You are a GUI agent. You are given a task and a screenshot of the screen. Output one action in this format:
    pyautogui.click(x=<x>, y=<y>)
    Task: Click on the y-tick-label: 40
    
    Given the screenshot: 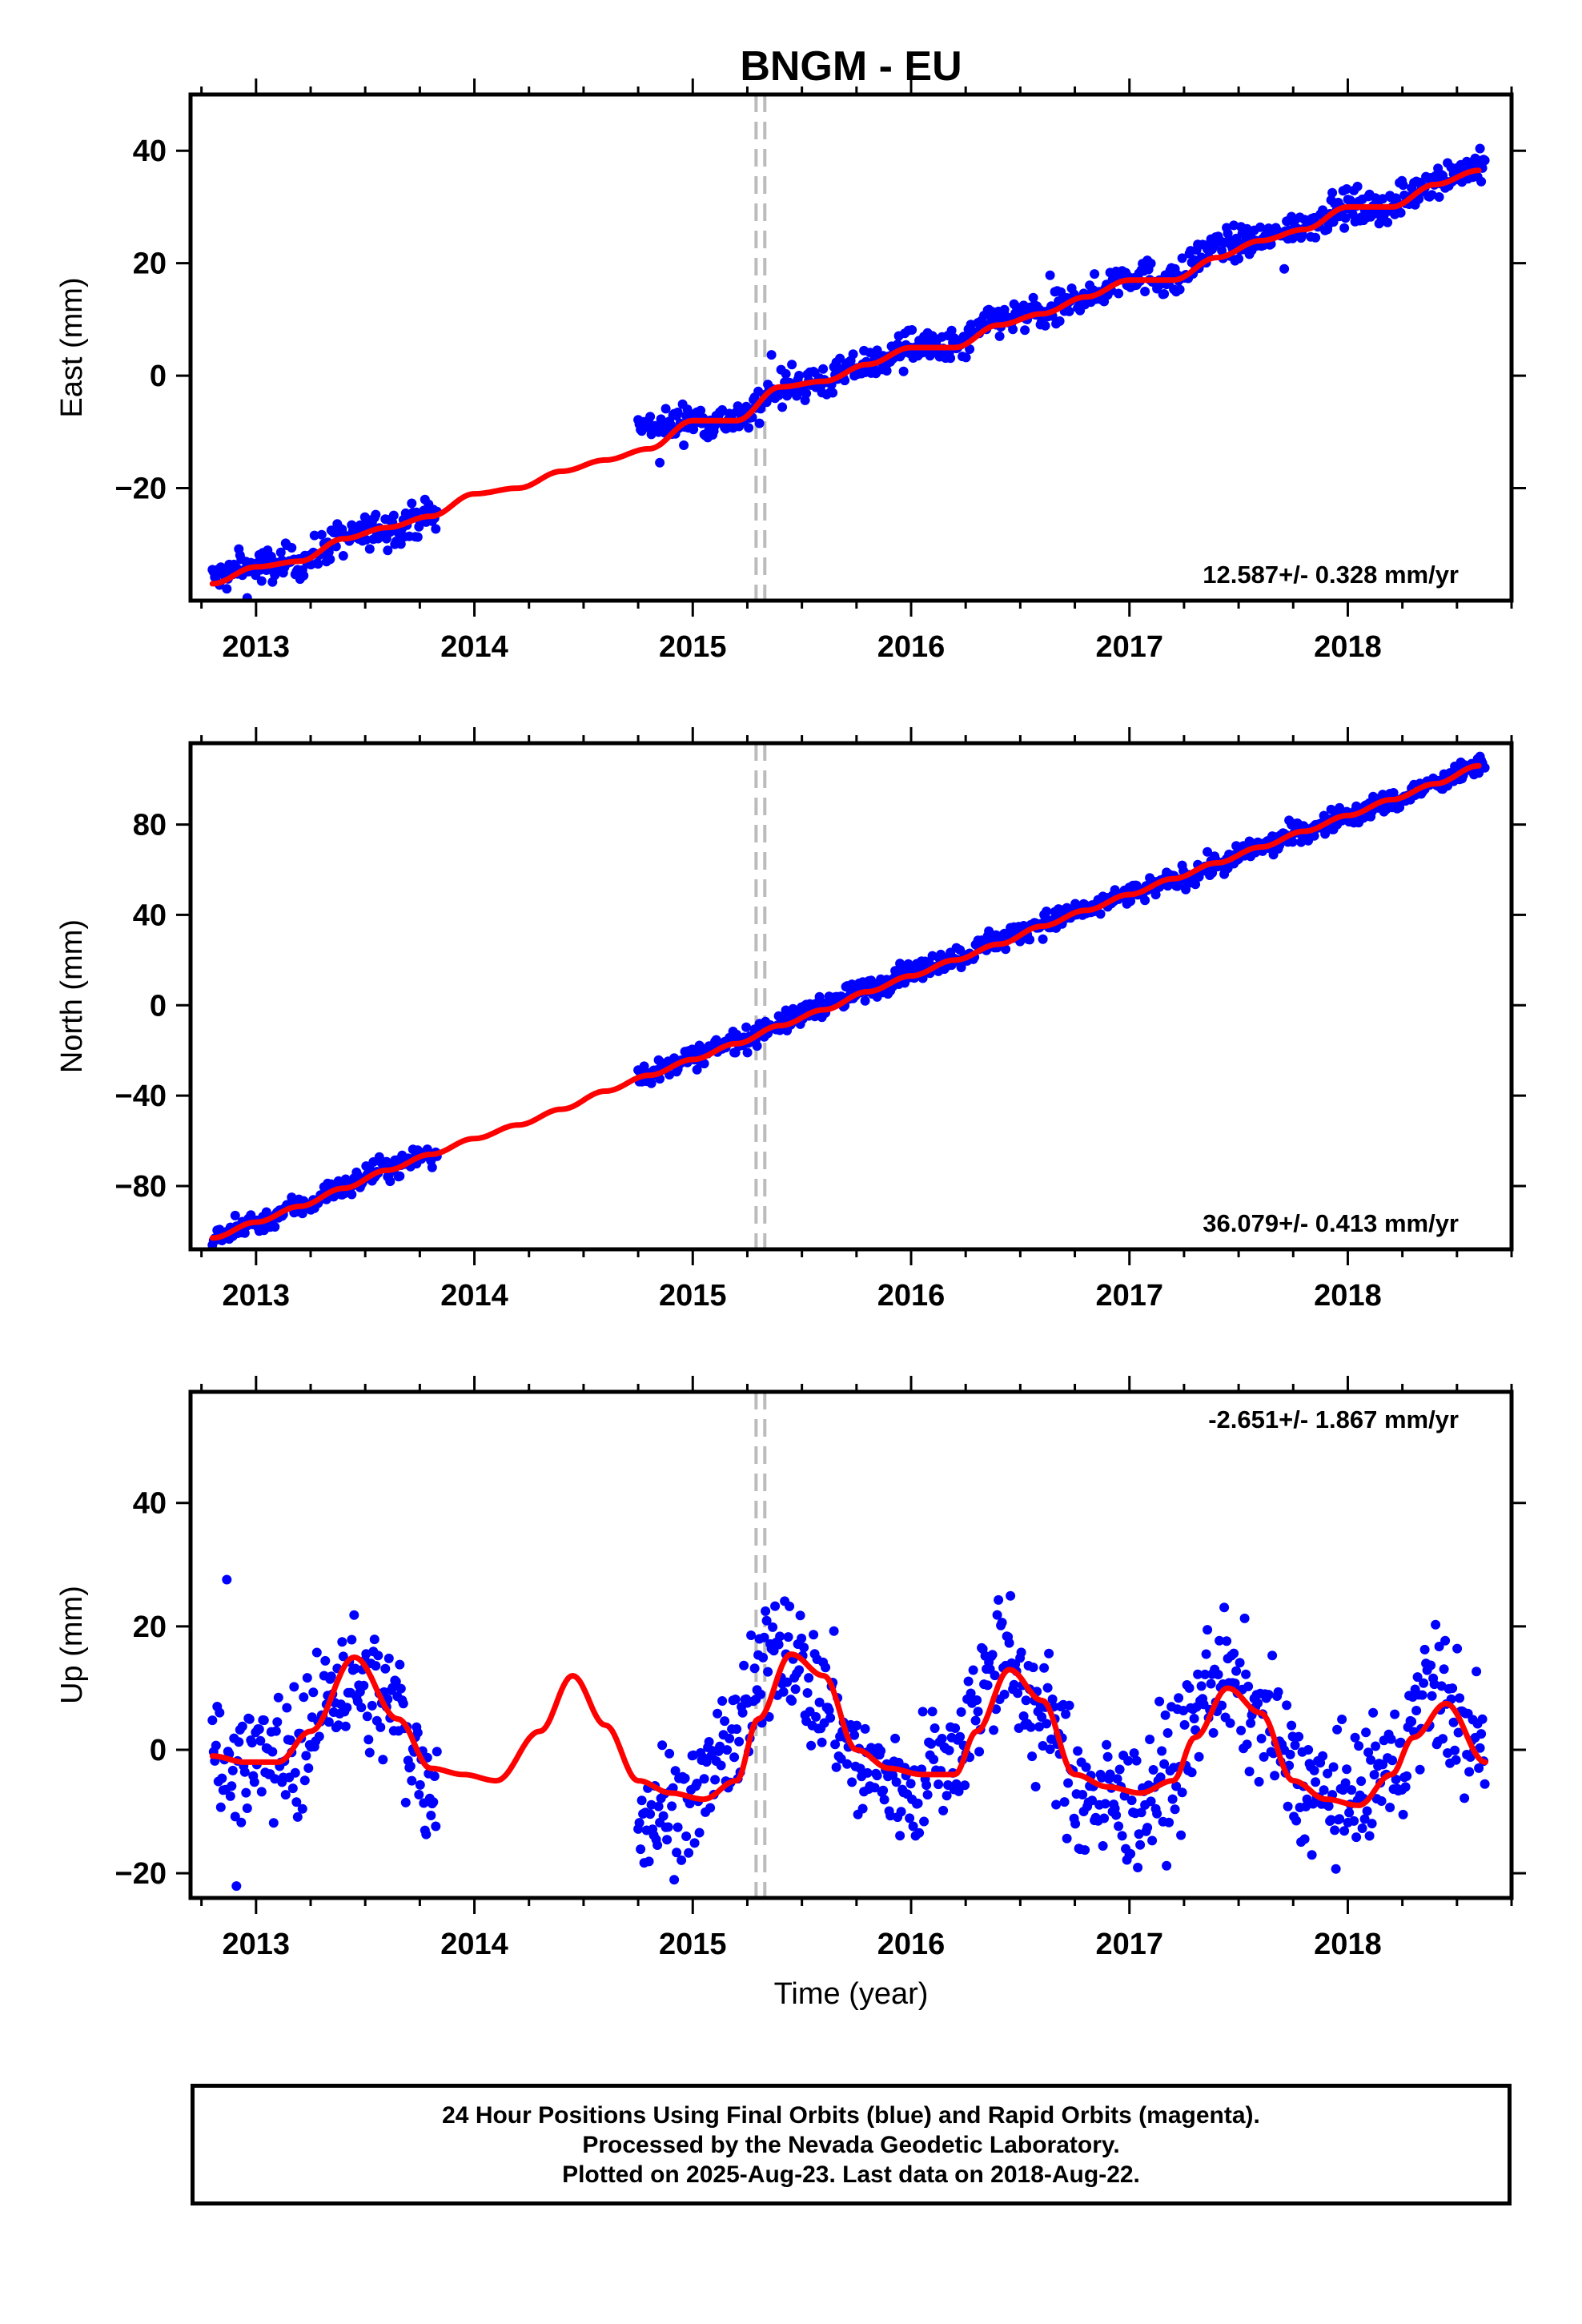 What is the action you would take?
    pyautogui.click(x=150, y=1504)
    